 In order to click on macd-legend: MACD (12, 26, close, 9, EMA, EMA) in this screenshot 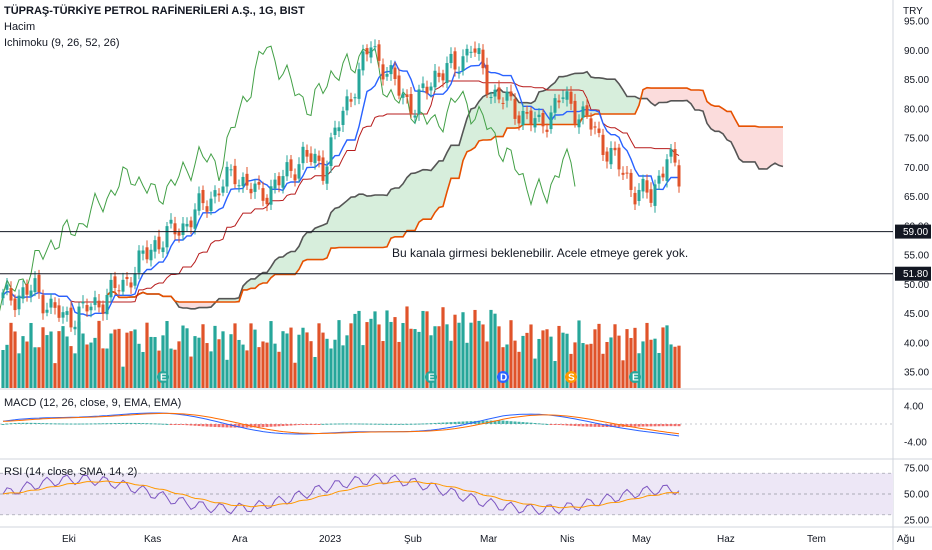, I will do `click(93, 403)`.